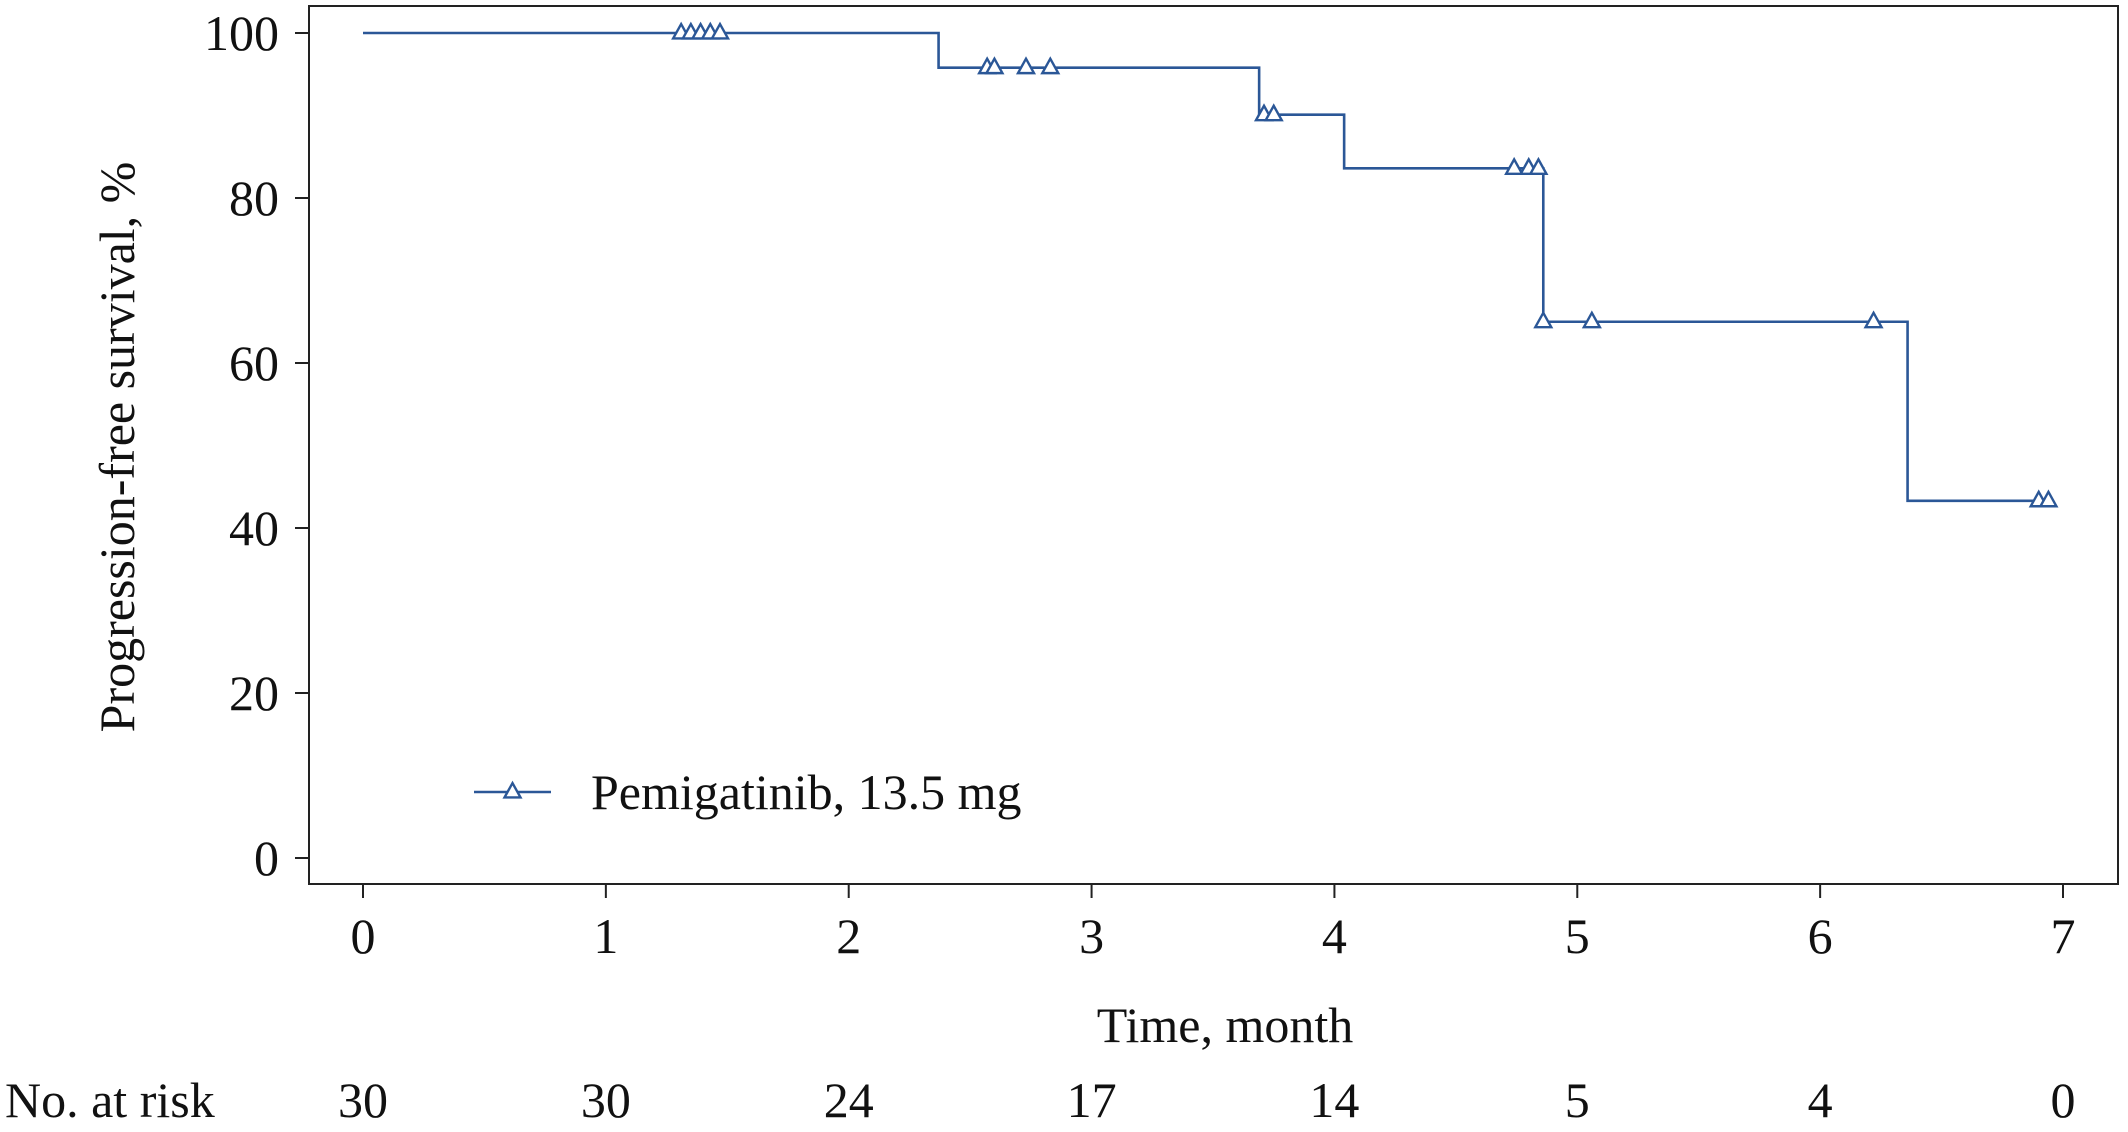 The width and height of the screenshot is (2128, 1132). I want to click on x-axis-ticks: 0 1 2 3 4 5 6 7, so click(1213, 924).